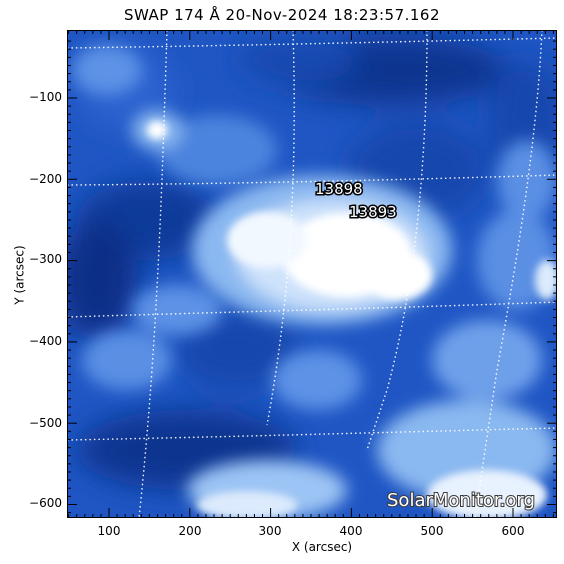 This screenshot has height=564, width=564. I want to click on y-tick-label: −500, so click(45, 423).